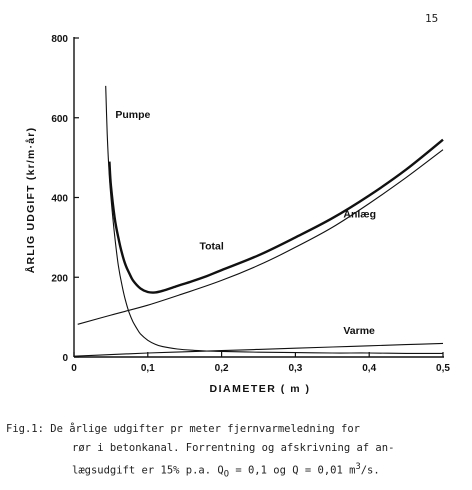 The width and height of the screenshot is (472, 490). I want to click on series-label: Total, so click(211, 246).